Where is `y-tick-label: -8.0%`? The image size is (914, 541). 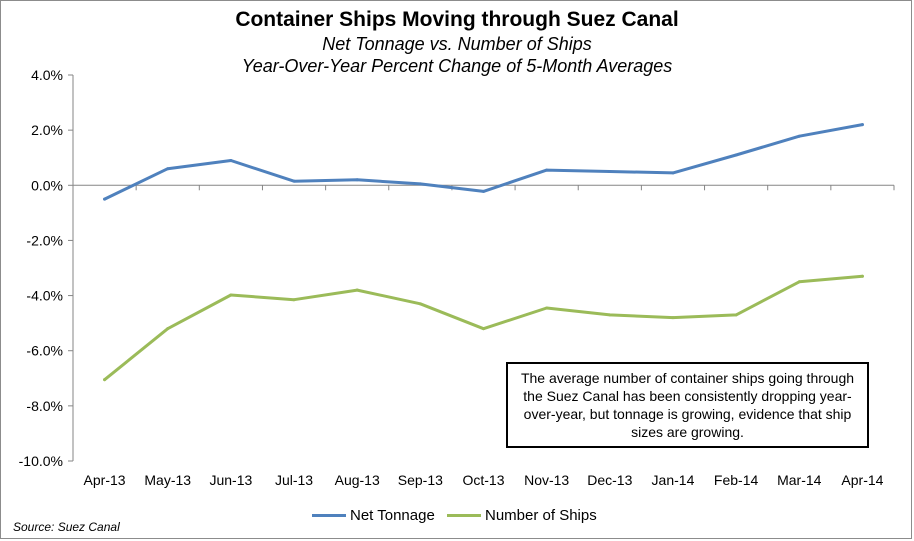
y-tick-label: -8.0% is located at coordinates (44, 406).